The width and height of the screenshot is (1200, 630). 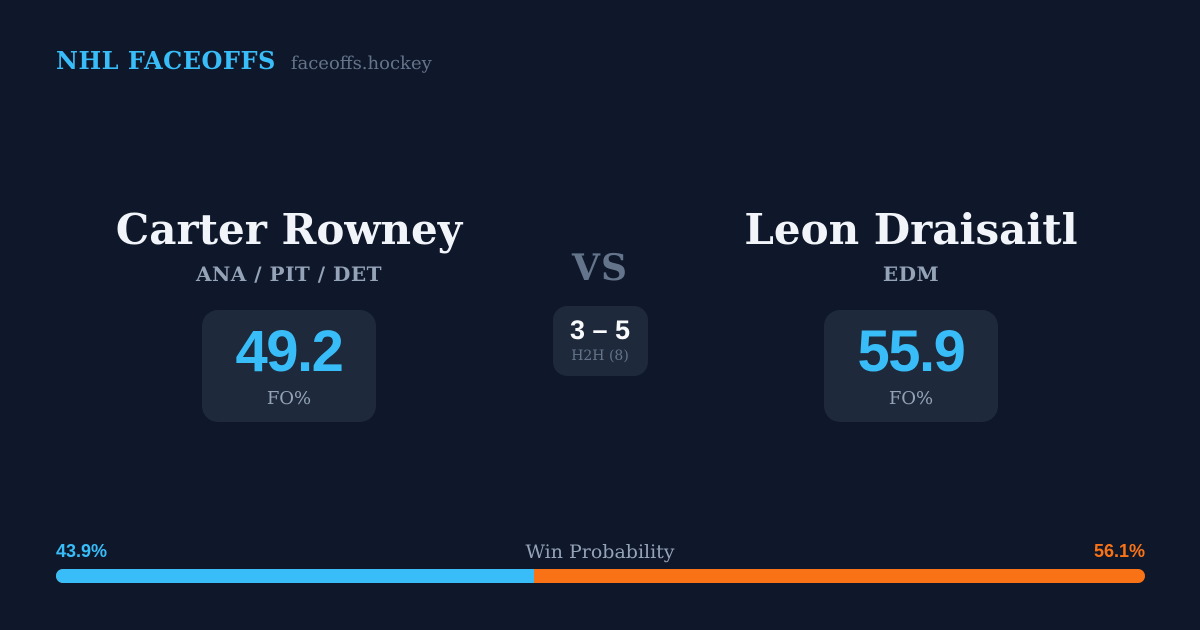 I want to click on brand-logo: NHL FACEOFFS, so click(x=166, y=60).